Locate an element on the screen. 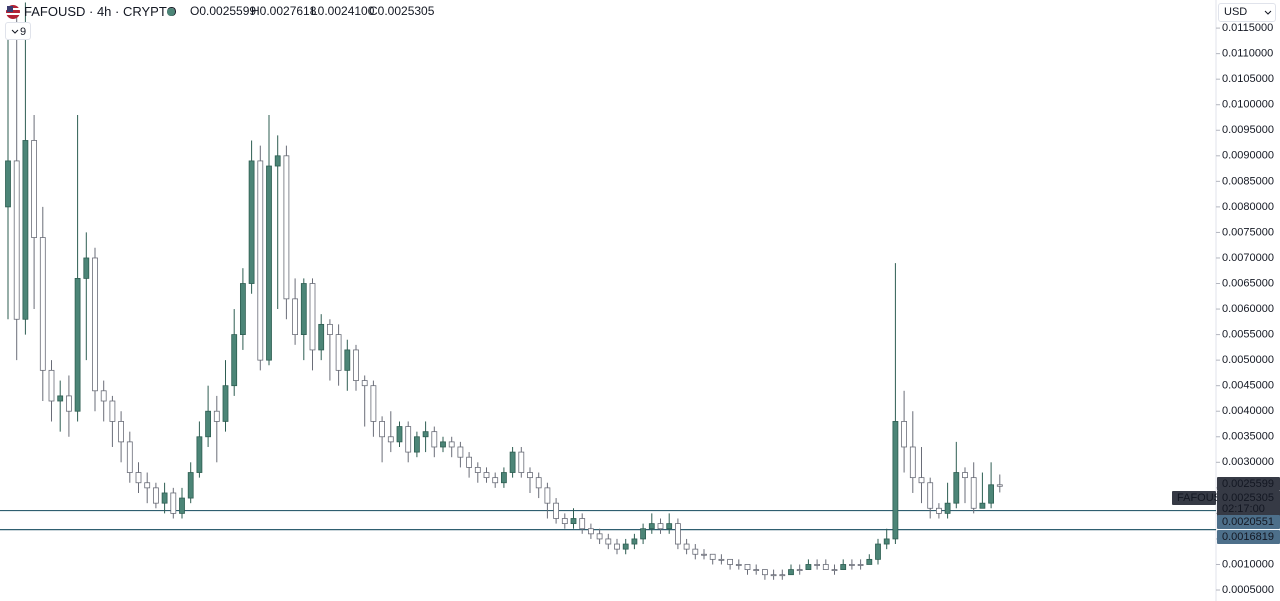 The width and height of the screenshot is (1280, 601). y-tick-label: 0.0100000 is located at coordinates (1248, 105).